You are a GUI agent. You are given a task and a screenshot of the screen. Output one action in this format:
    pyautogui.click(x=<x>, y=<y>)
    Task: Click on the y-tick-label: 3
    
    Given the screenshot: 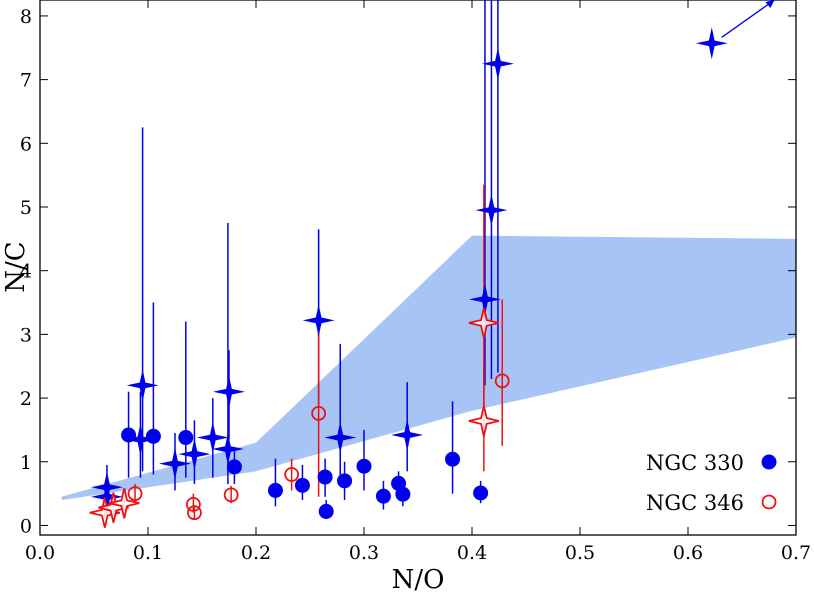 What is the action you would take?
    pyautogui.click(x=26, y=335)
    